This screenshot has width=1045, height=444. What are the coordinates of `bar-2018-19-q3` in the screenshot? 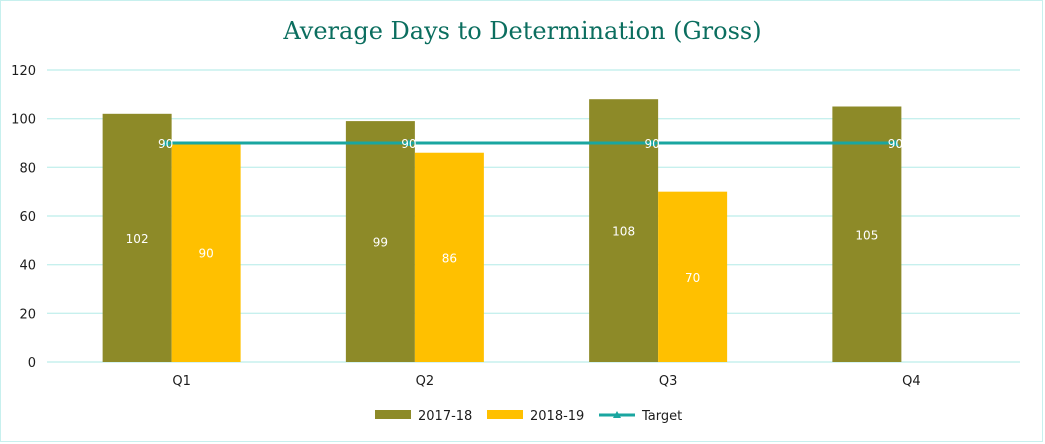 It's located at (693, 276).